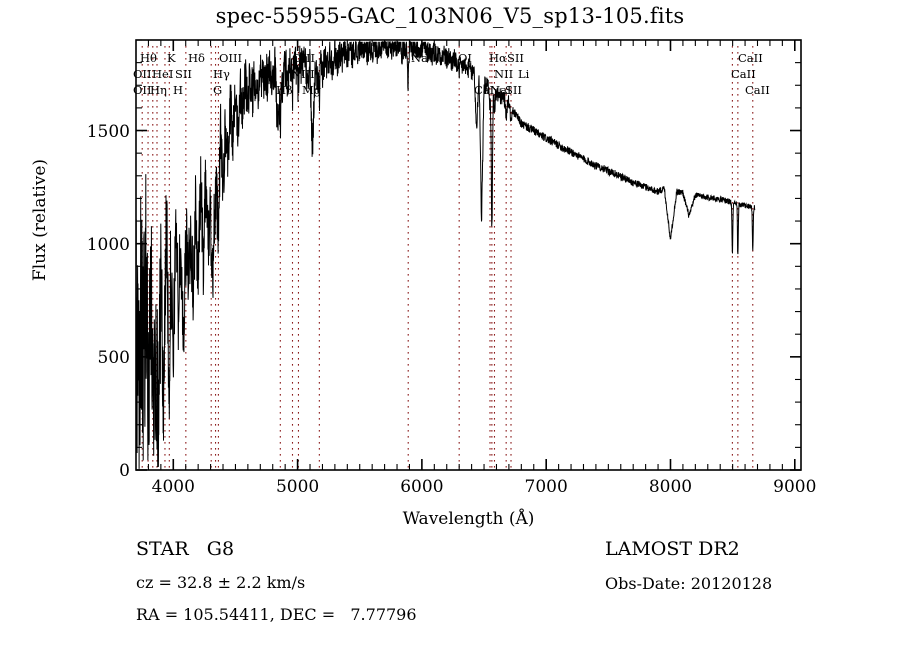 This screenshot has width=900, height=650. I want to click on x-tick-label: 4000, so click(173, 487).